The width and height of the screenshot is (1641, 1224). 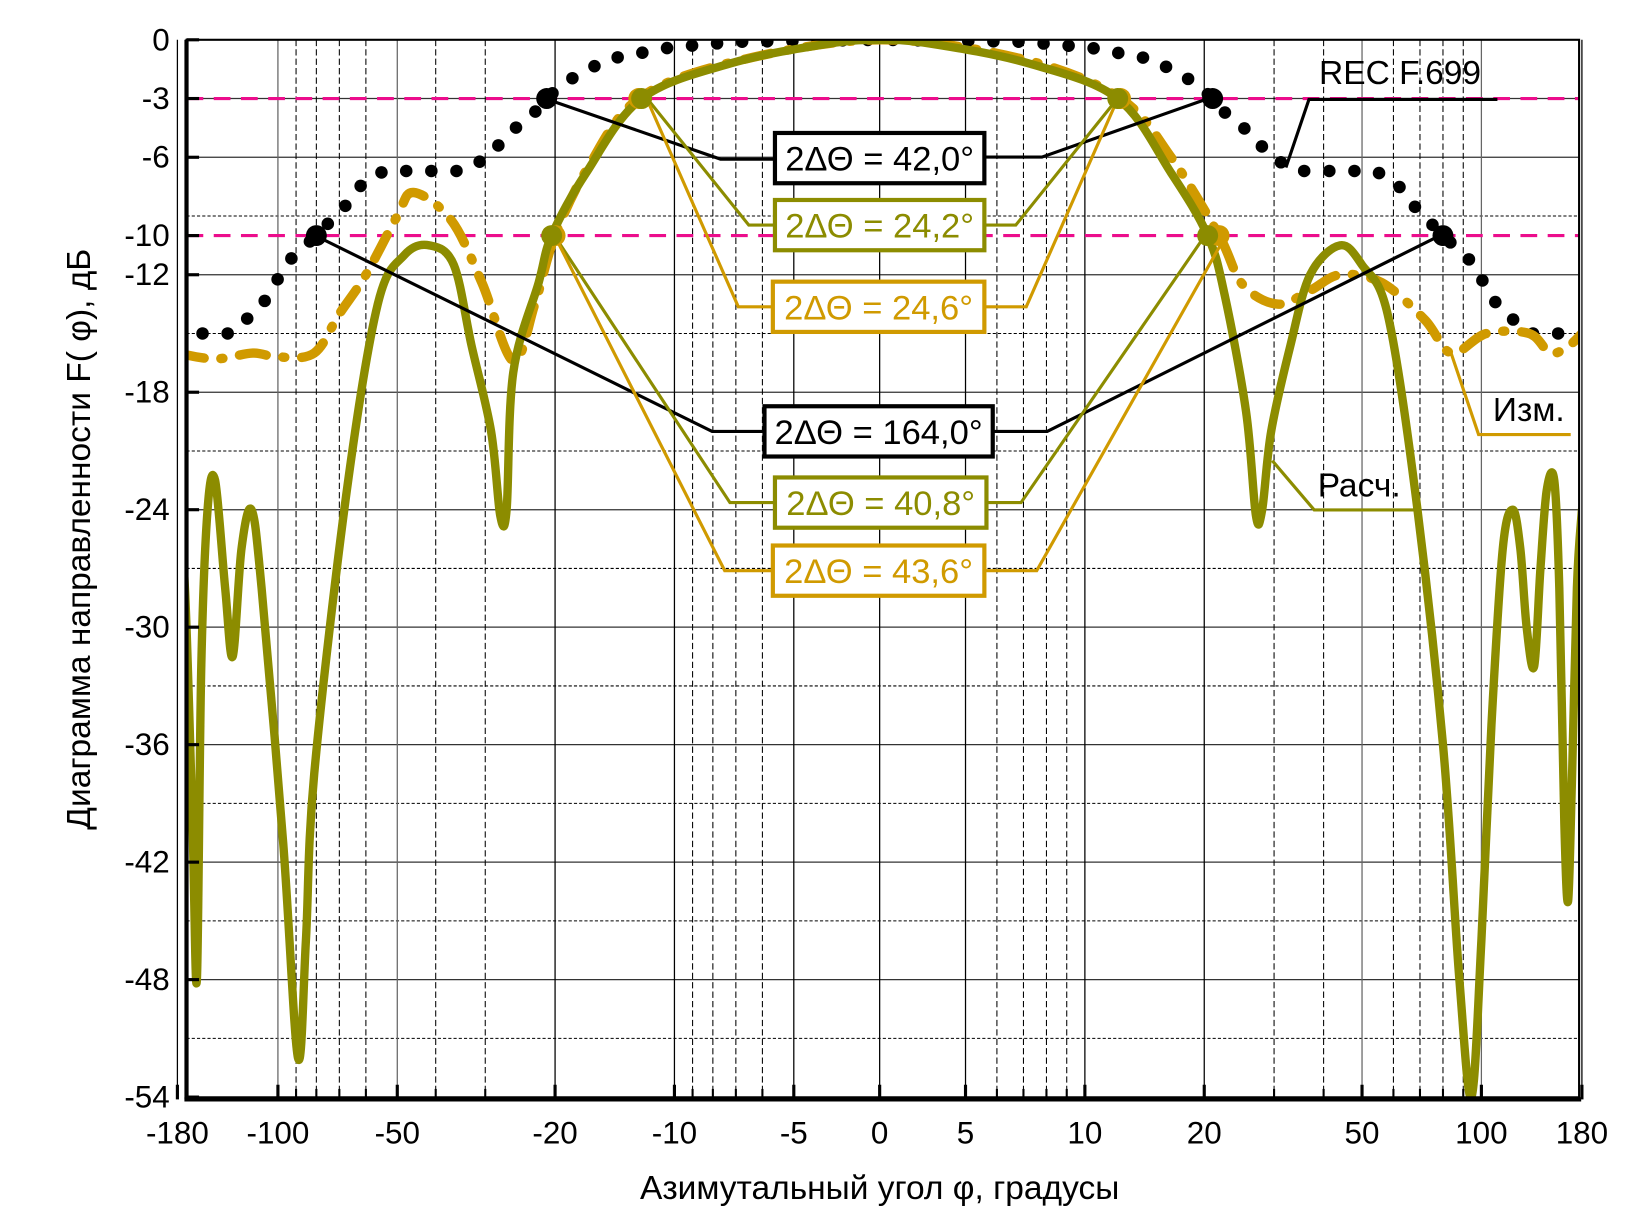 What do you see at coordinates (397, 1132) in the screenshot?
I see `x-tick-label: -50` at bounding box center [397, 1132].